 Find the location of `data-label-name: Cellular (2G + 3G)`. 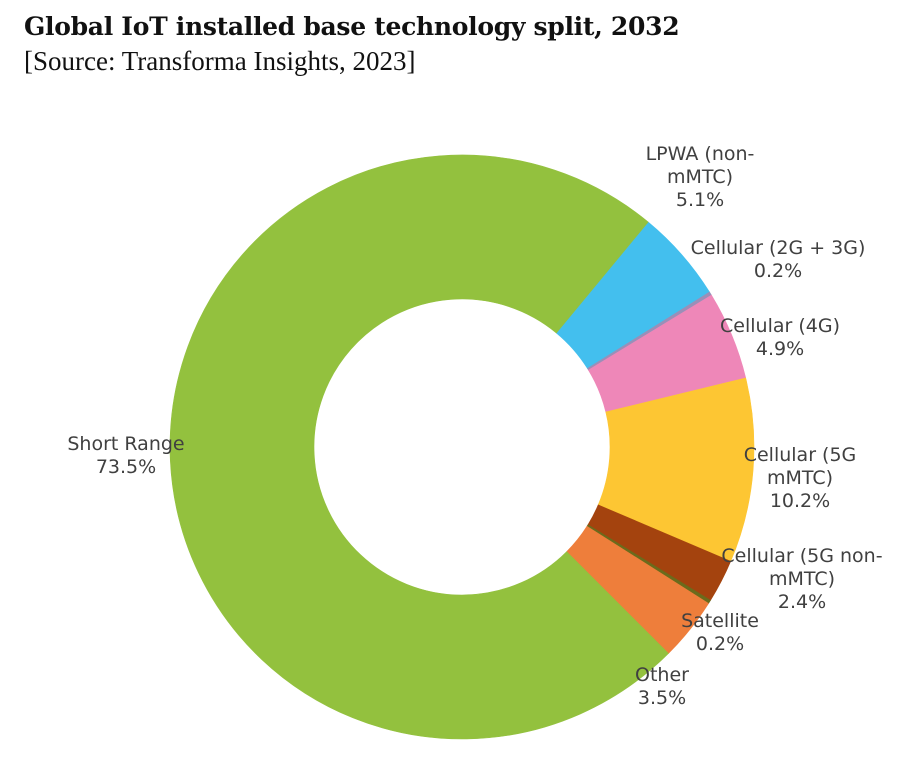

data-label-name: Cellular (2G + 3G) is located at coordinates (778, 248).